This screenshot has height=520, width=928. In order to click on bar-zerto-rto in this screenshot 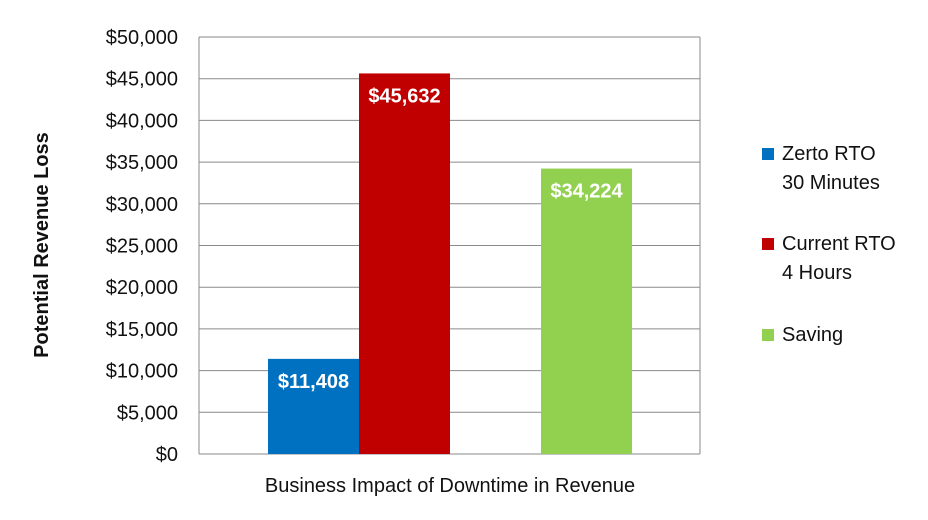, I will do `click(313, 406)`.